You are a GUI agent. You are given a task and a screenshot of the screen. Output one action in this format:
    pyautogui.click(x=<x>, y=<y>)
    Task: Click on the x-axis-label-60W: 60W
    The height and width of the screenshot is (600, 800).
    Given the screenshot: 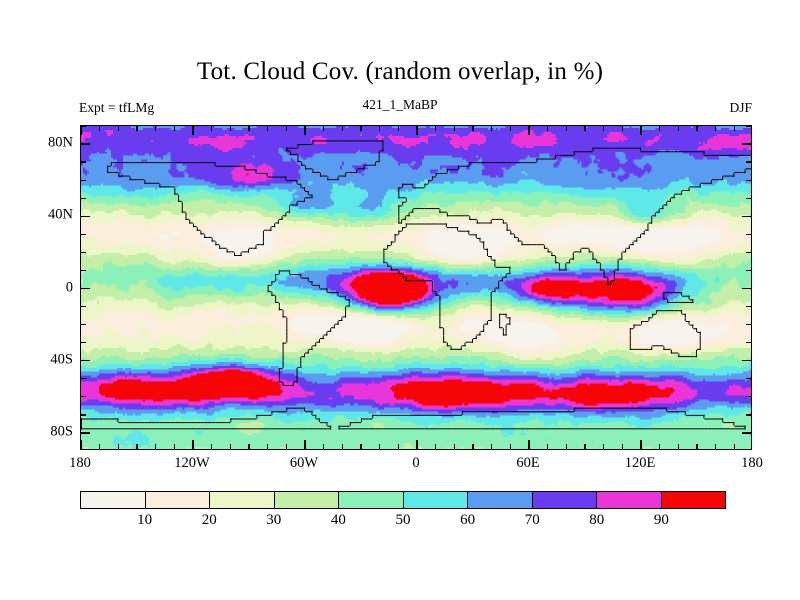 What is the action you would take?
    pyautogui.click(x=304, y=463)
    